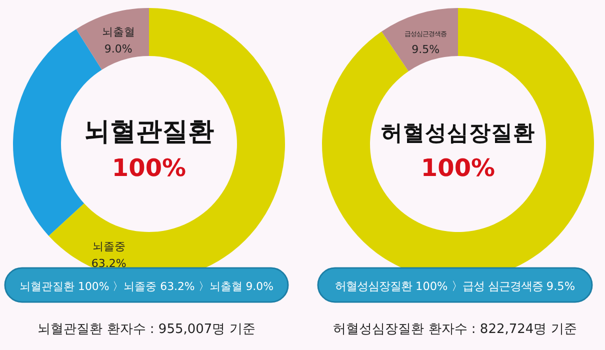 The image size is (605, 350). What do you see at coordinates (118, 31) in the screenshot?
I see `slice-label: 뇌출혈` at bounding box center [118, 31].